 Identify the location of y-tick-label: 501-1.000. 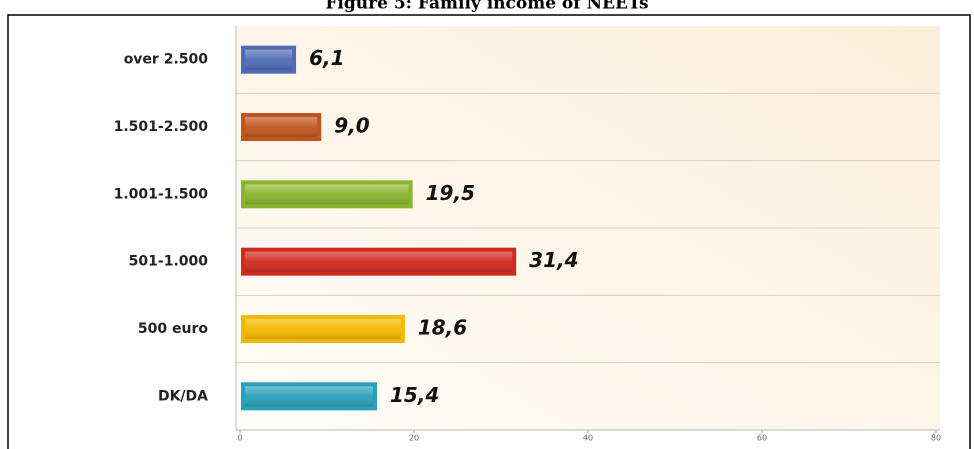
(169, 262).